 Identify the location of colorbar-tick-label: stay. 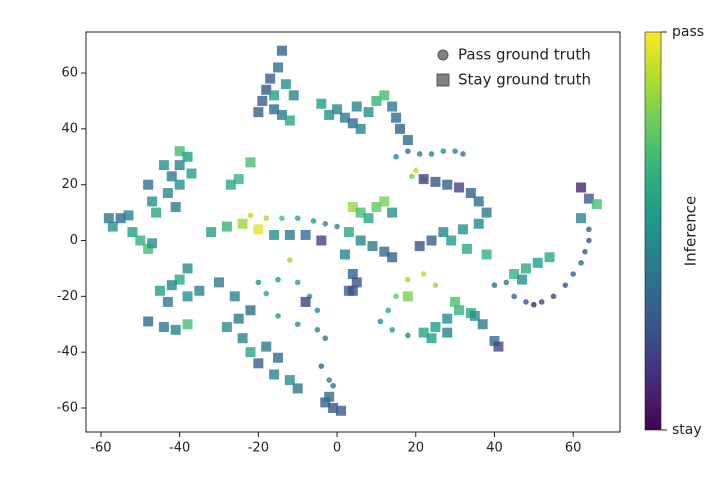
(687, 430).